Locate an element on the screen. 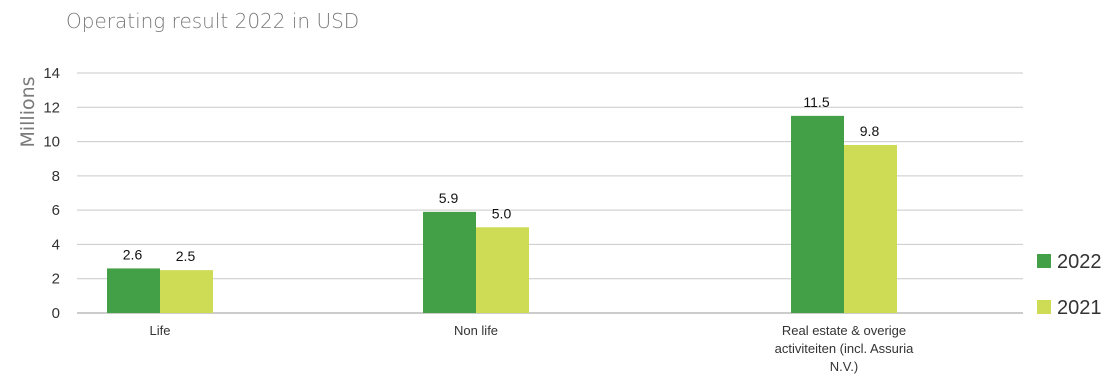 Image resolution: width=1116 pixels, height=381 pixels. y-axis-ticks: 0 2 4 6 8 10 12 14 is located at coordinates (51, 193).